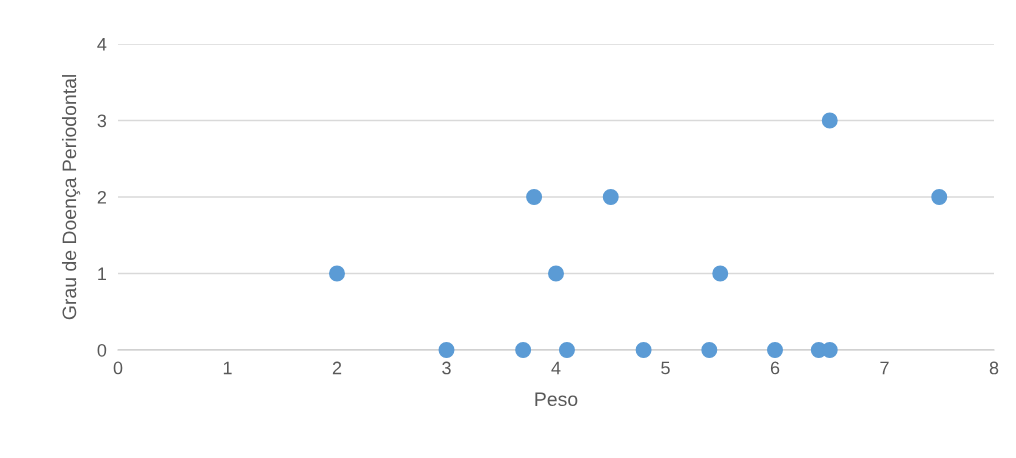  I want to click on x-axis-title: Peso, so click(556, 399).